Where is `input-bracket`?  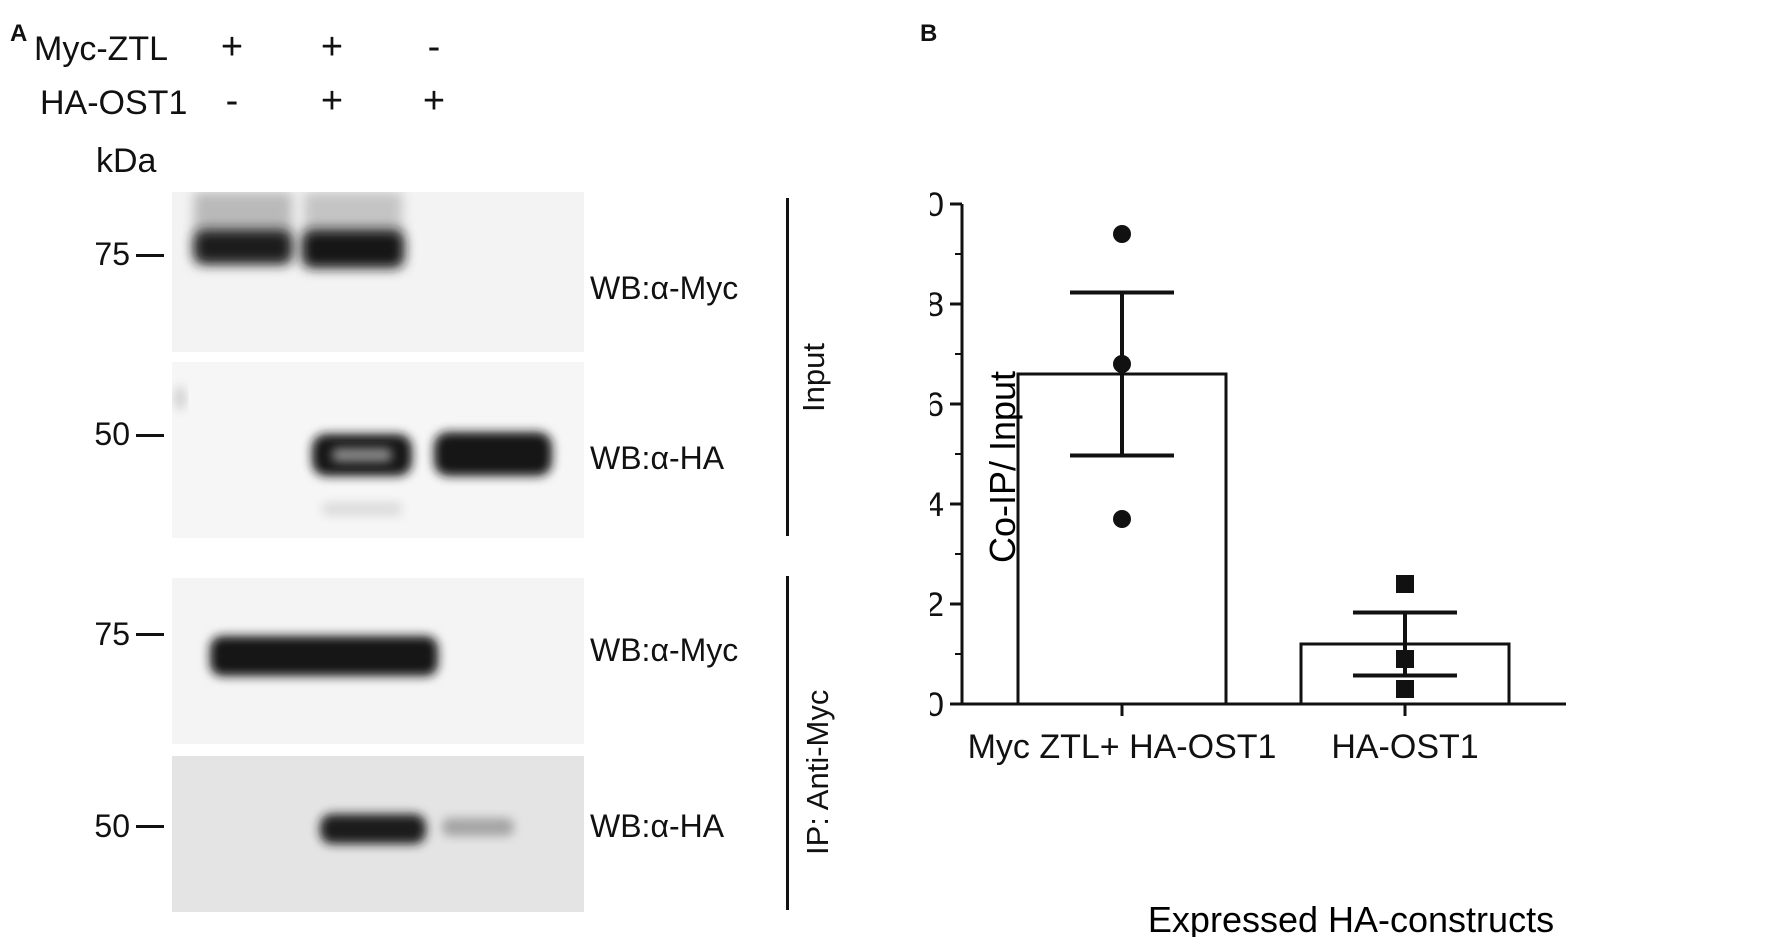 input-bracket is located at coordinates (787, 367).